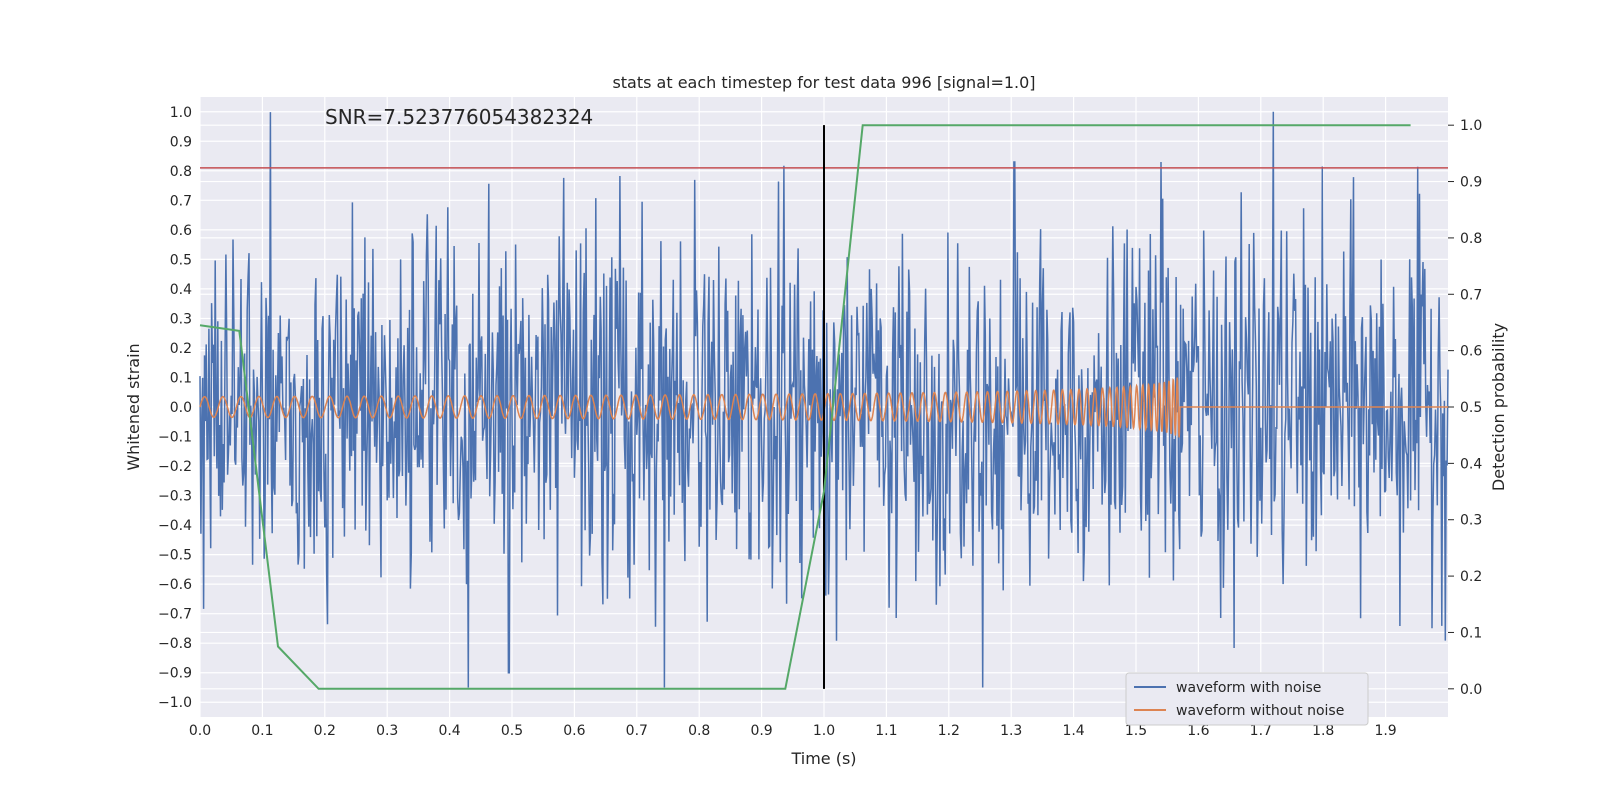 This screenshot has width=1600, height=800. What do you see at coordinates (761, 731) in the screenshot?
I see `x-tick-label: 0.9` at bounding box center [761, 731].